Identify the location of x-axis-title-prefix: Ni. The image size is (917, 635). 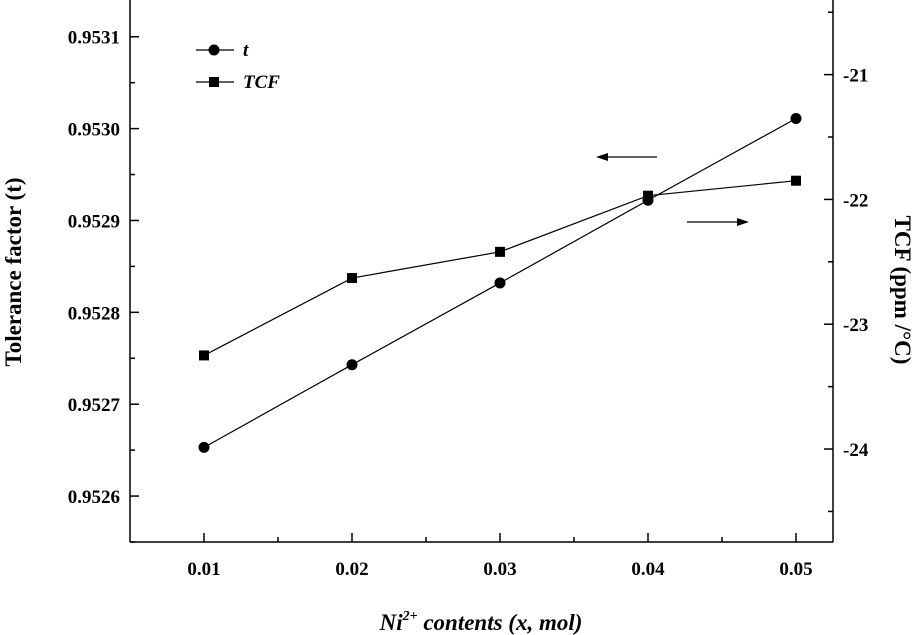
(391, 622).